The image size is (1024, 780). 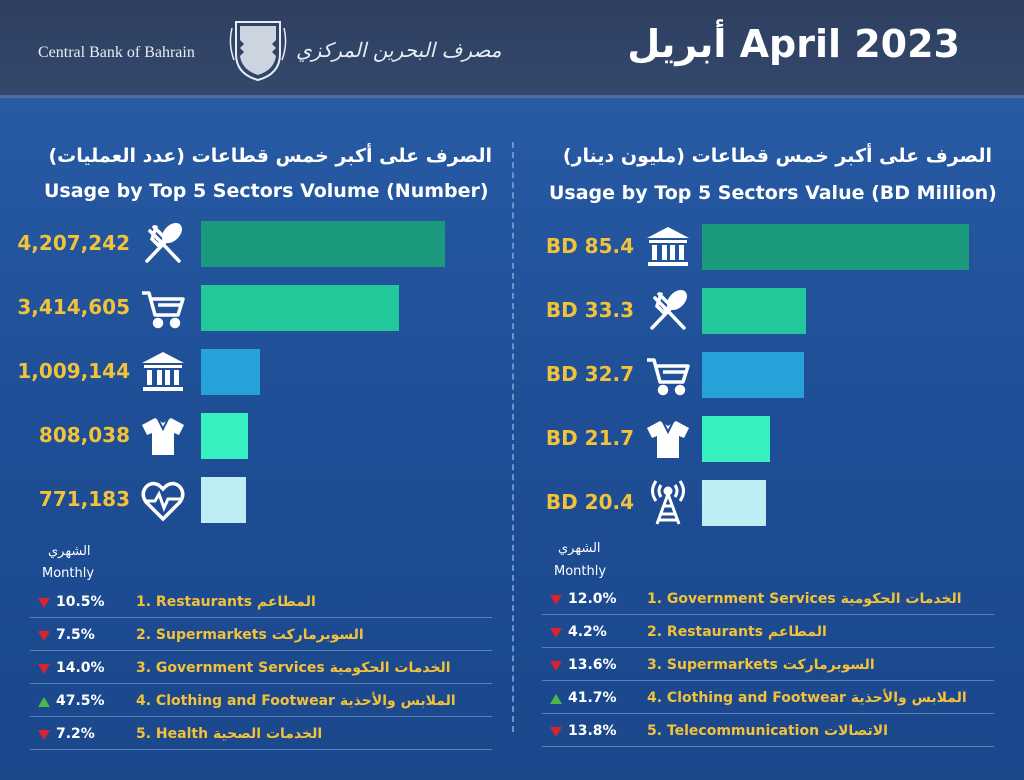 I want to click on ranking-change: 12.0%, so click(x=592, y=599).